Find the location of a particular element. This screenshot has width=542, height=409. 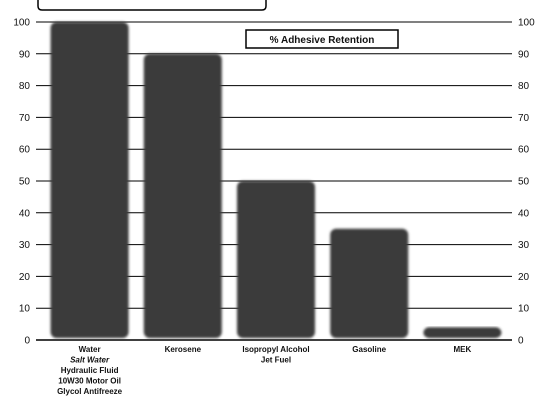

y-tick-label-left: 50 is located at coordinates (25, 182).